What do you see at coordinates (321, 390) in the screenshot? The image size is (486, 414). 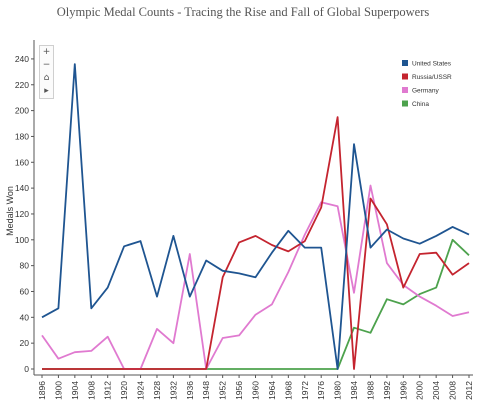 I see `x-tick-label: 1976` at bounding box center [321, 390].